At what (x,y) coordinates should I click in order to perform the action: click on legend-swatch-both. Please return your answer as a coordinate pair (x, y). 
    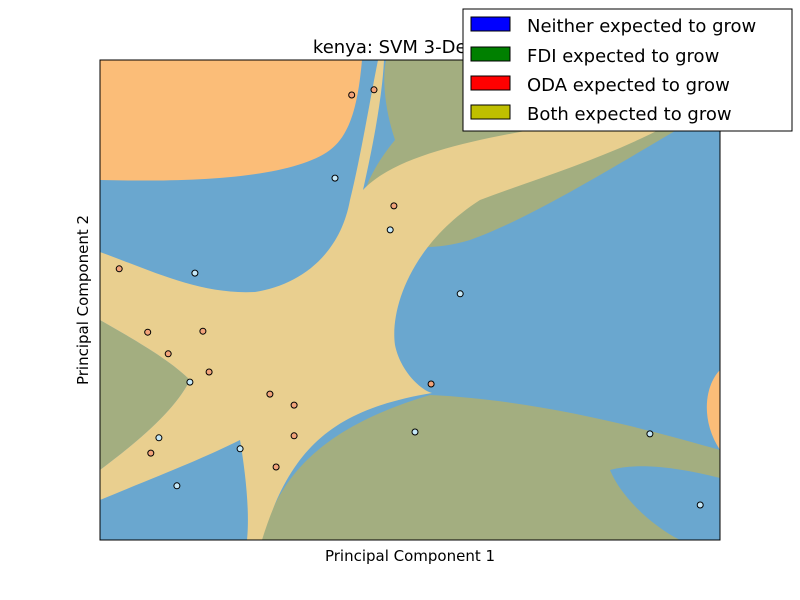
    Looking at the image, I should click on (490, 112).